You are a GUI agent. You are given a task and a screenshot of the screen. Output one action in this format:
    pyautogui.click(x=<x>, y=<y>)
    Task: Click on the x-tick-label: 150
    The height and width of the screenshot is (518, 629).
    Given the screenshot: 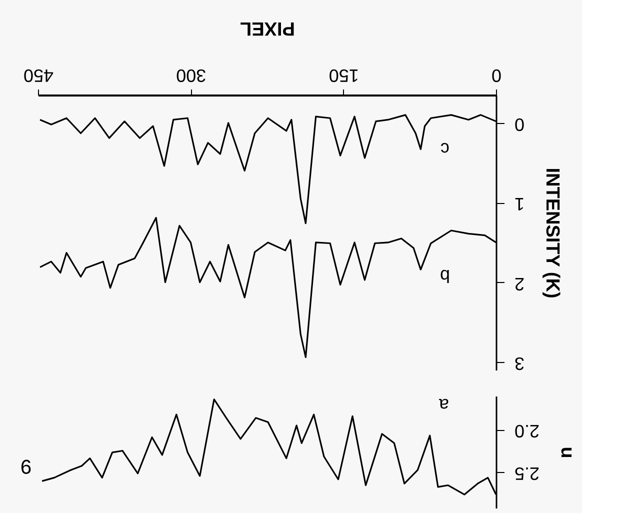 What is the action you would take?
    pyautogui.click(x=343, y=76)
    